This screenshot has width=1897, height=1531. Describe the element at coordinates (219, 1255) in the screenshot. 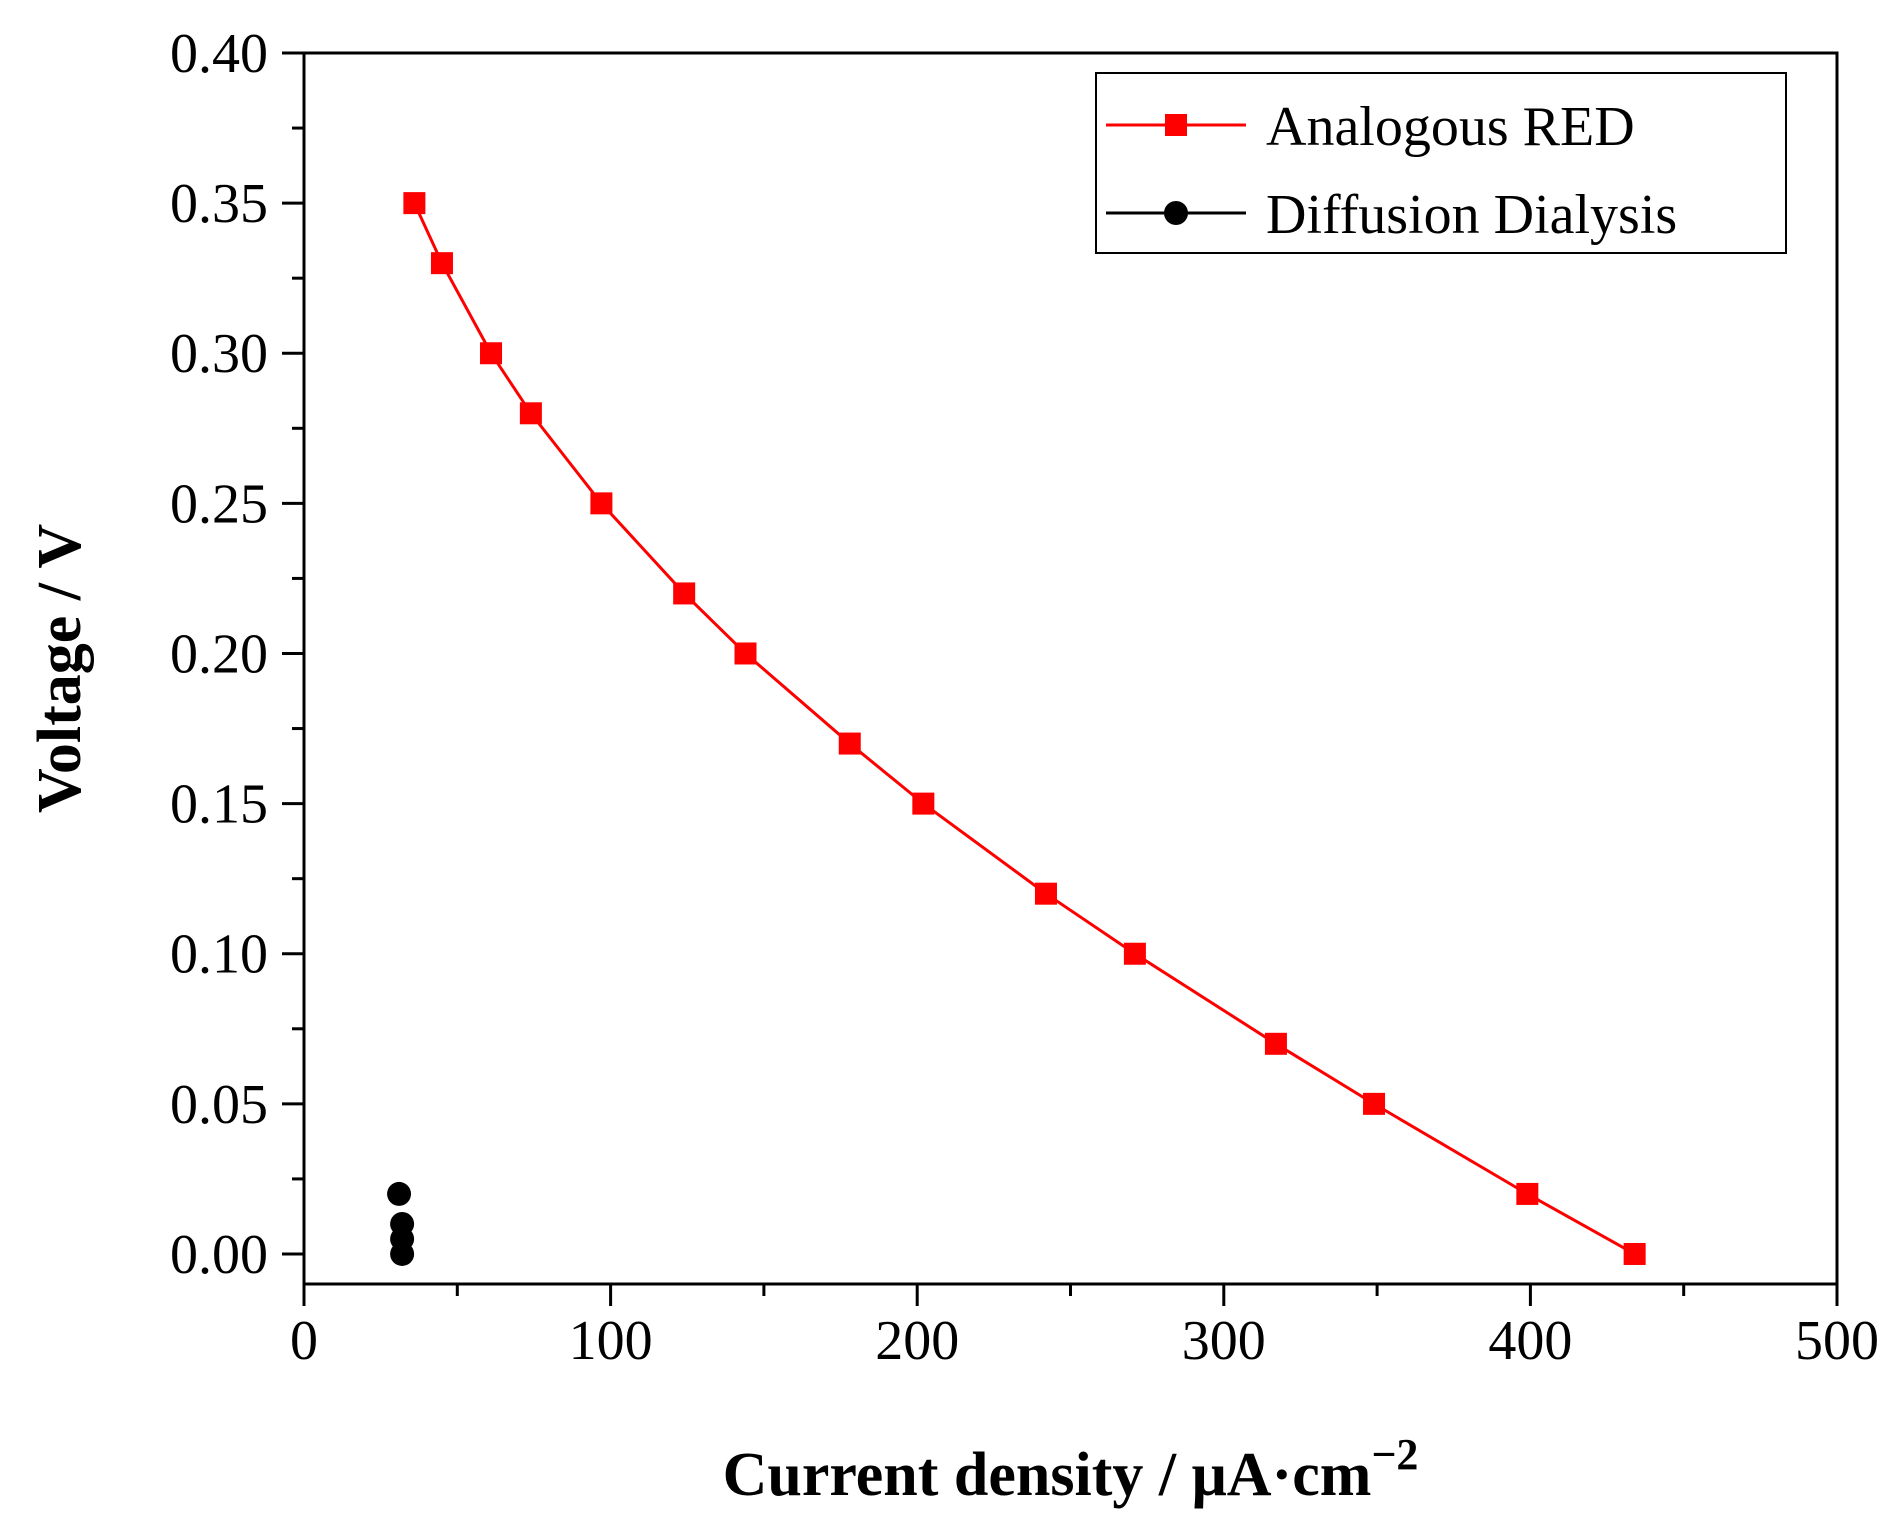

I see `y-tick-label: 0.00` at that location.